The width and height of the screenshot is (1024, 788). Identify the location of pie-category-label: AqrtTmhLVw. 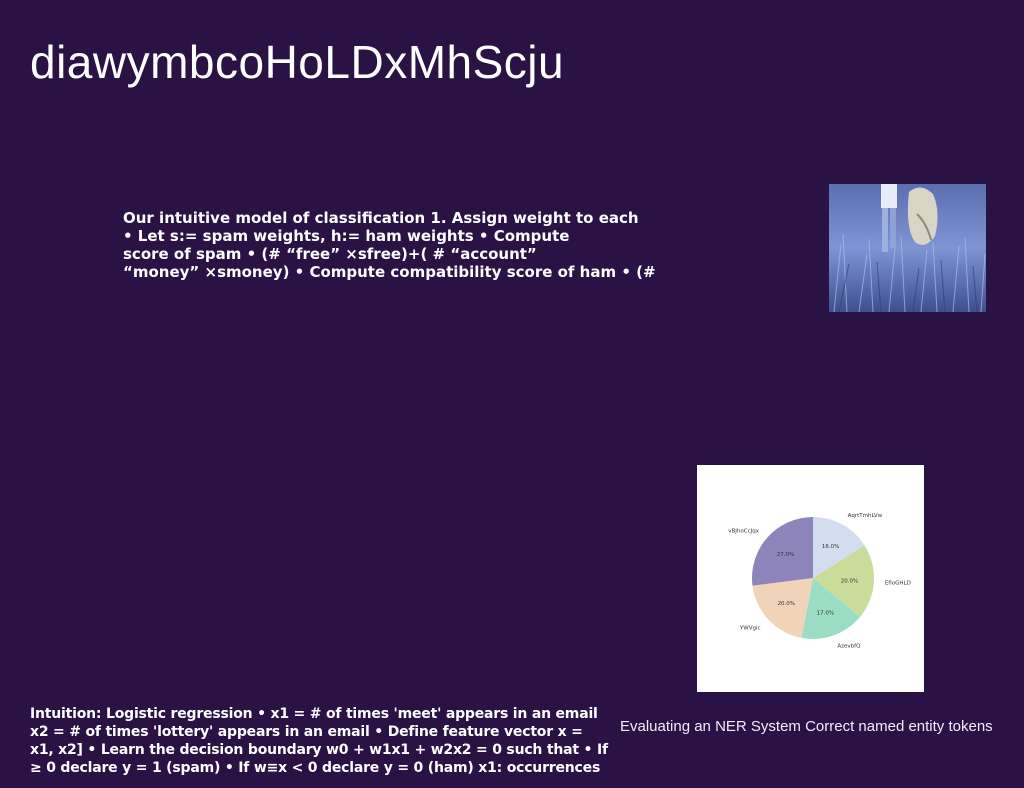
(865, 516).